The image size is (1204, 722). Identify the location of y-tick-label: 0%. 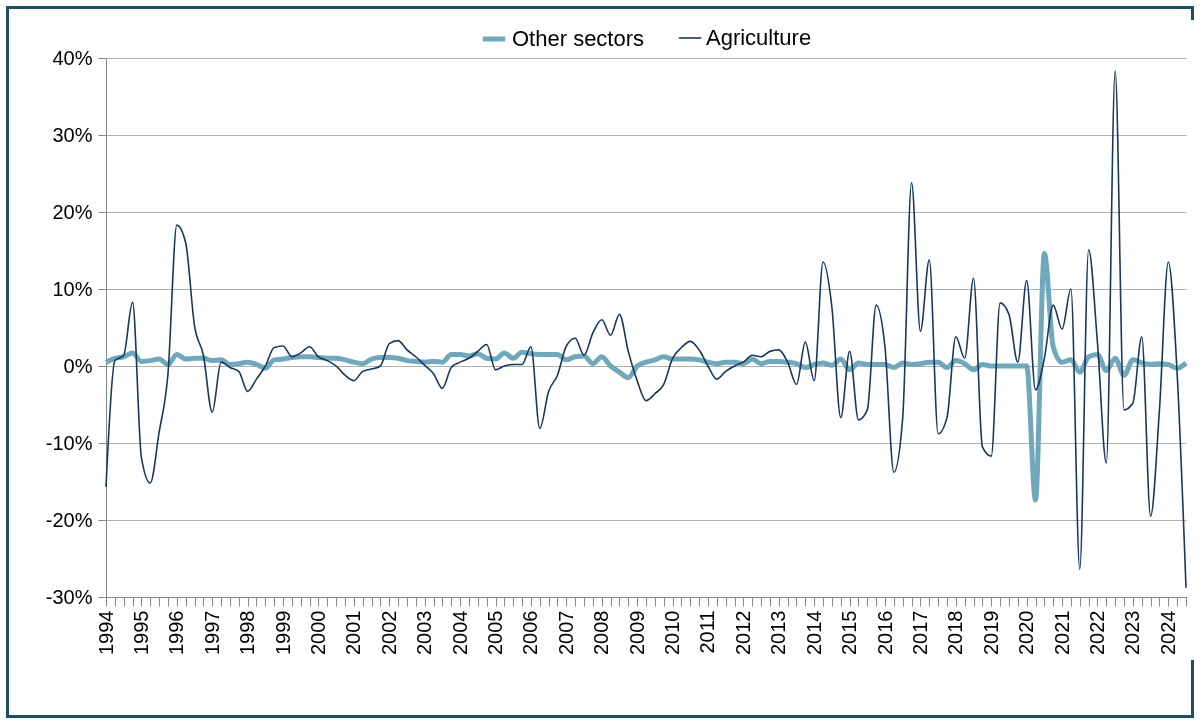
(78, 365).